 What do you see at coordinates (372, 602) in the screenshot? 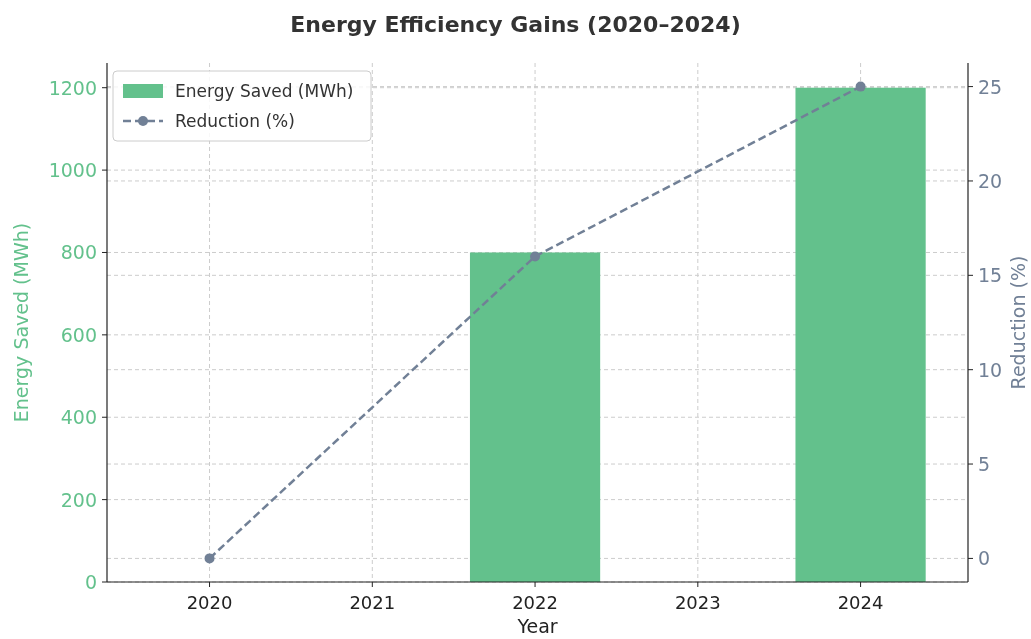
I see `x-tick-label: 2021` at bounding box center [372, 602].